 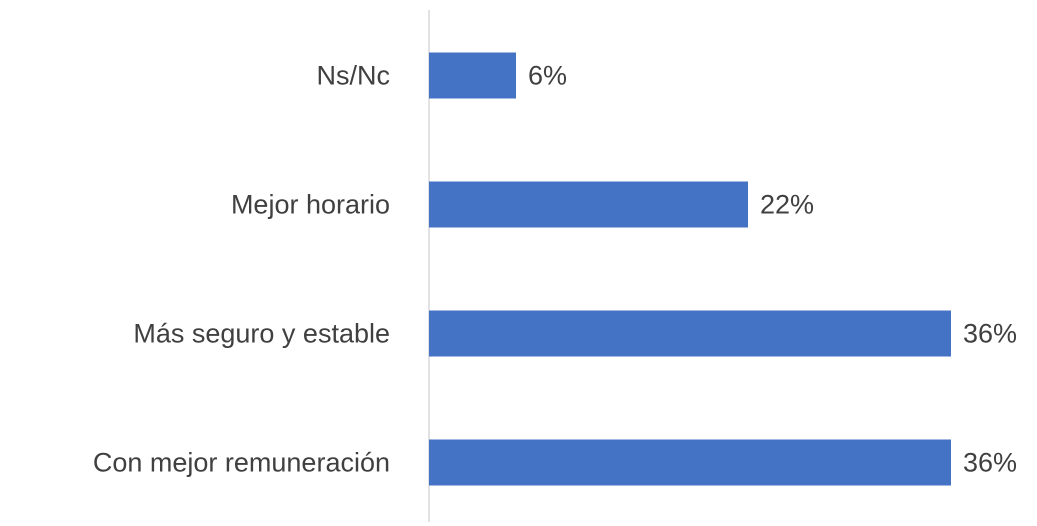 I want to click on category-label: Con mejor remuneración, so click(x=241, y=463).